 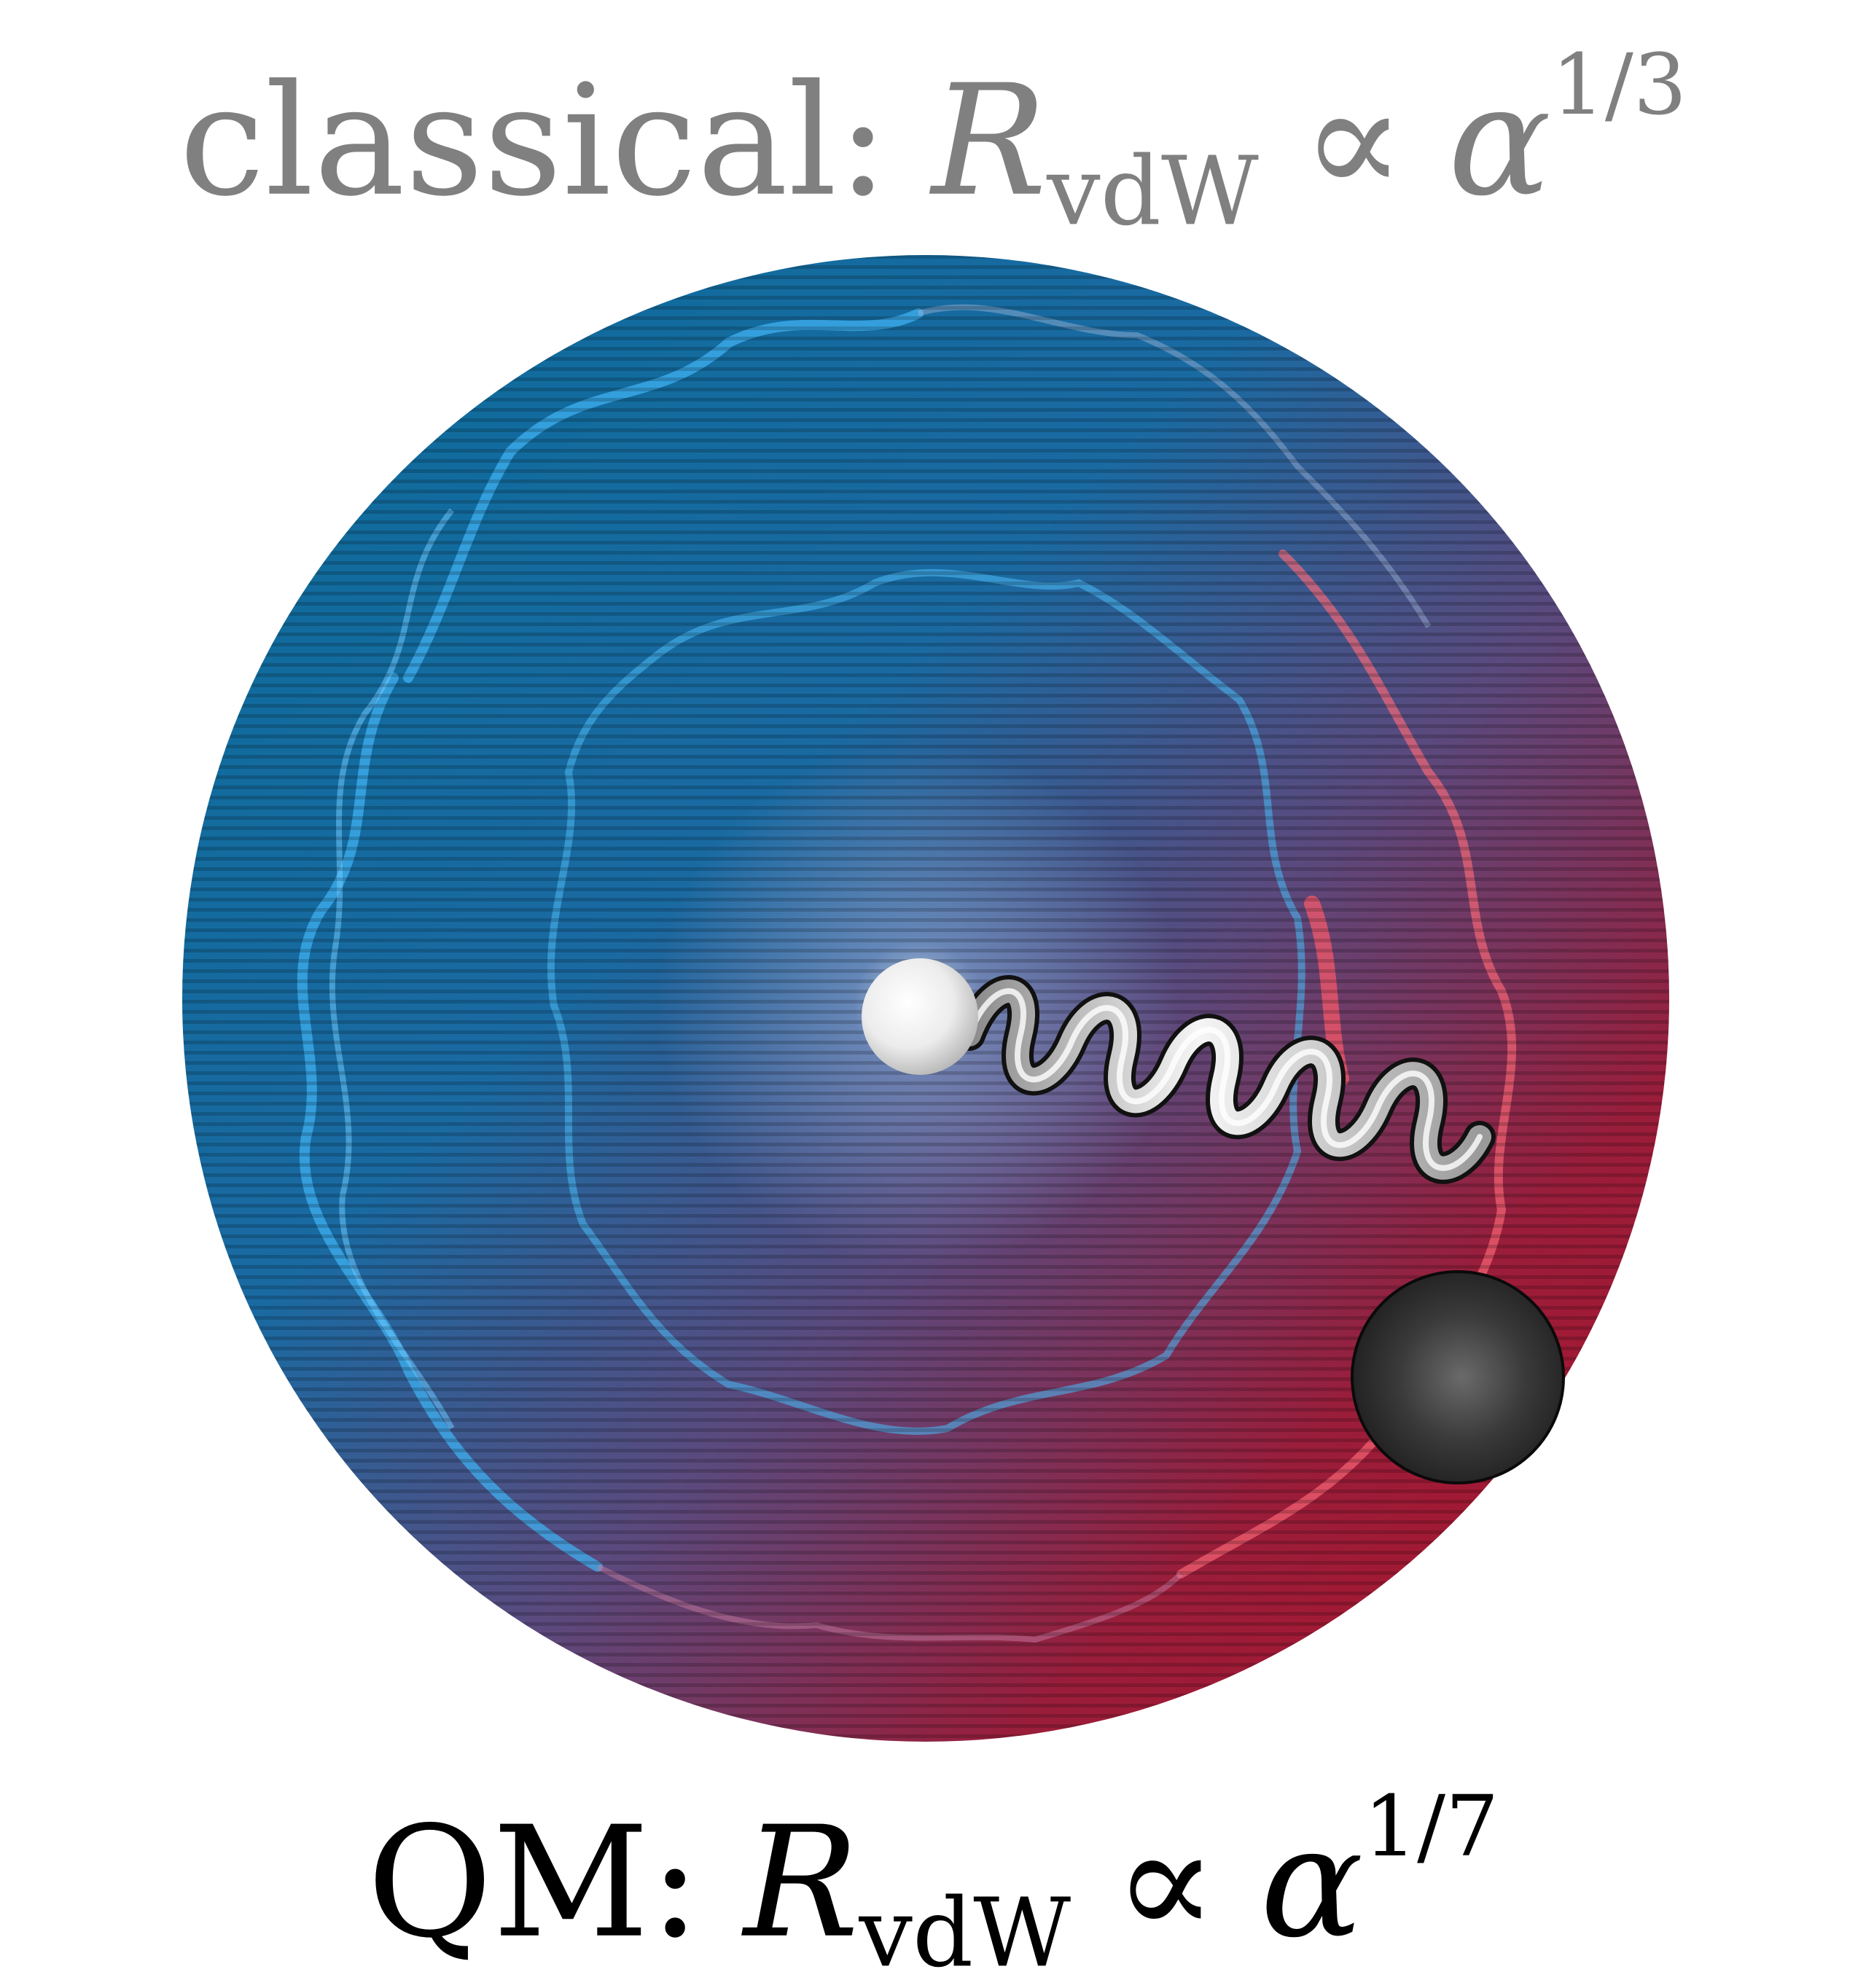 What do you see at coordinates (801, 1883) in the screenshot?
I see `qm-radius-symbol: R` at bounding box center [801, 1883].